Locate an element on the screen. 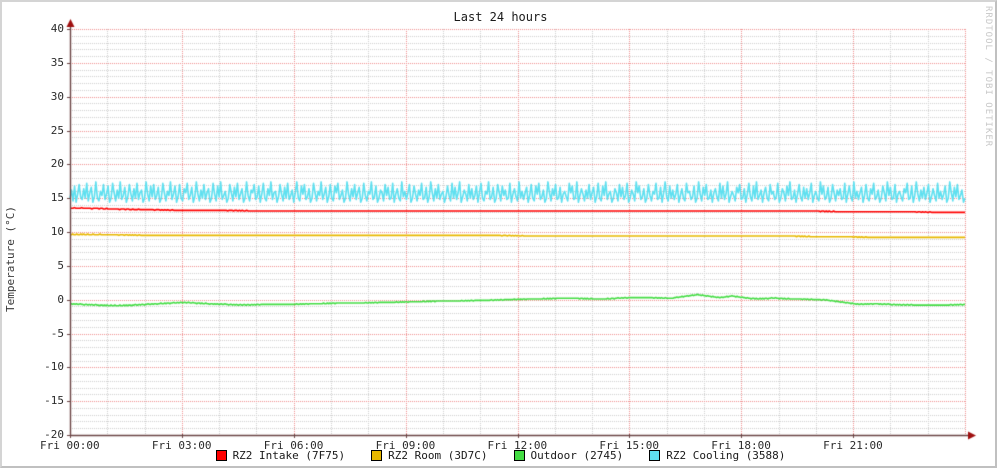 The width and height of the screenshot is (997, 468). legend-label: RZ2 Cooling (3588) is located at coordinates (726, 455).